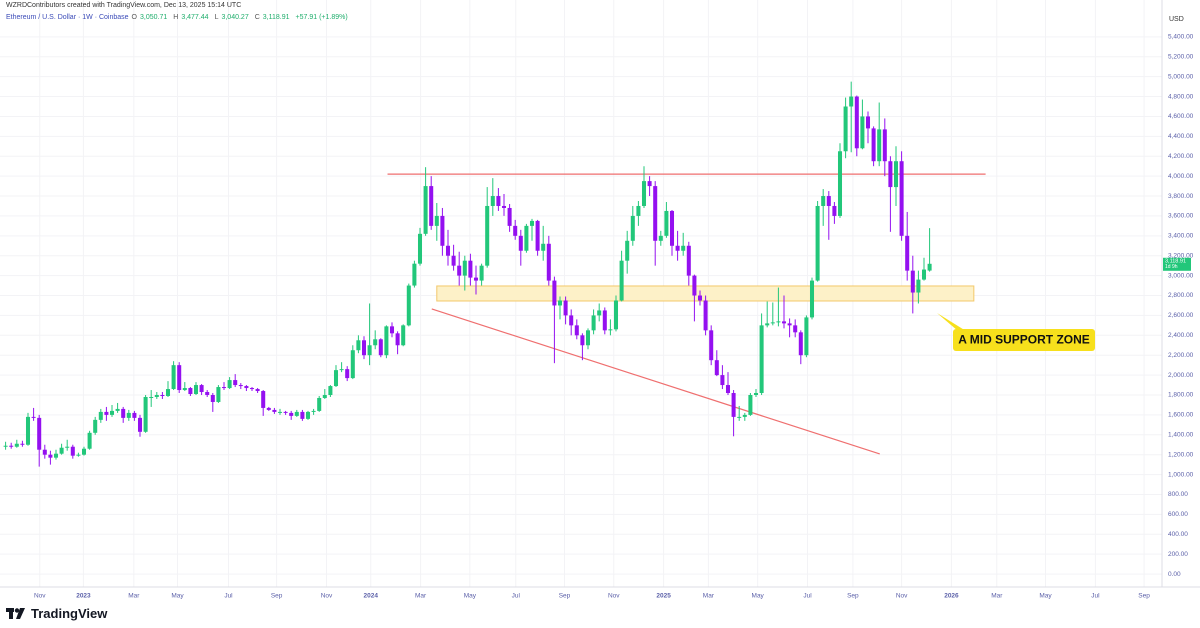 The width and height of the screenshot is (1200, 628). What do you see at coordinates (370, 596) in the screenshot?
I see `x-tick-label: 2024` at bounding box center [370, 596].